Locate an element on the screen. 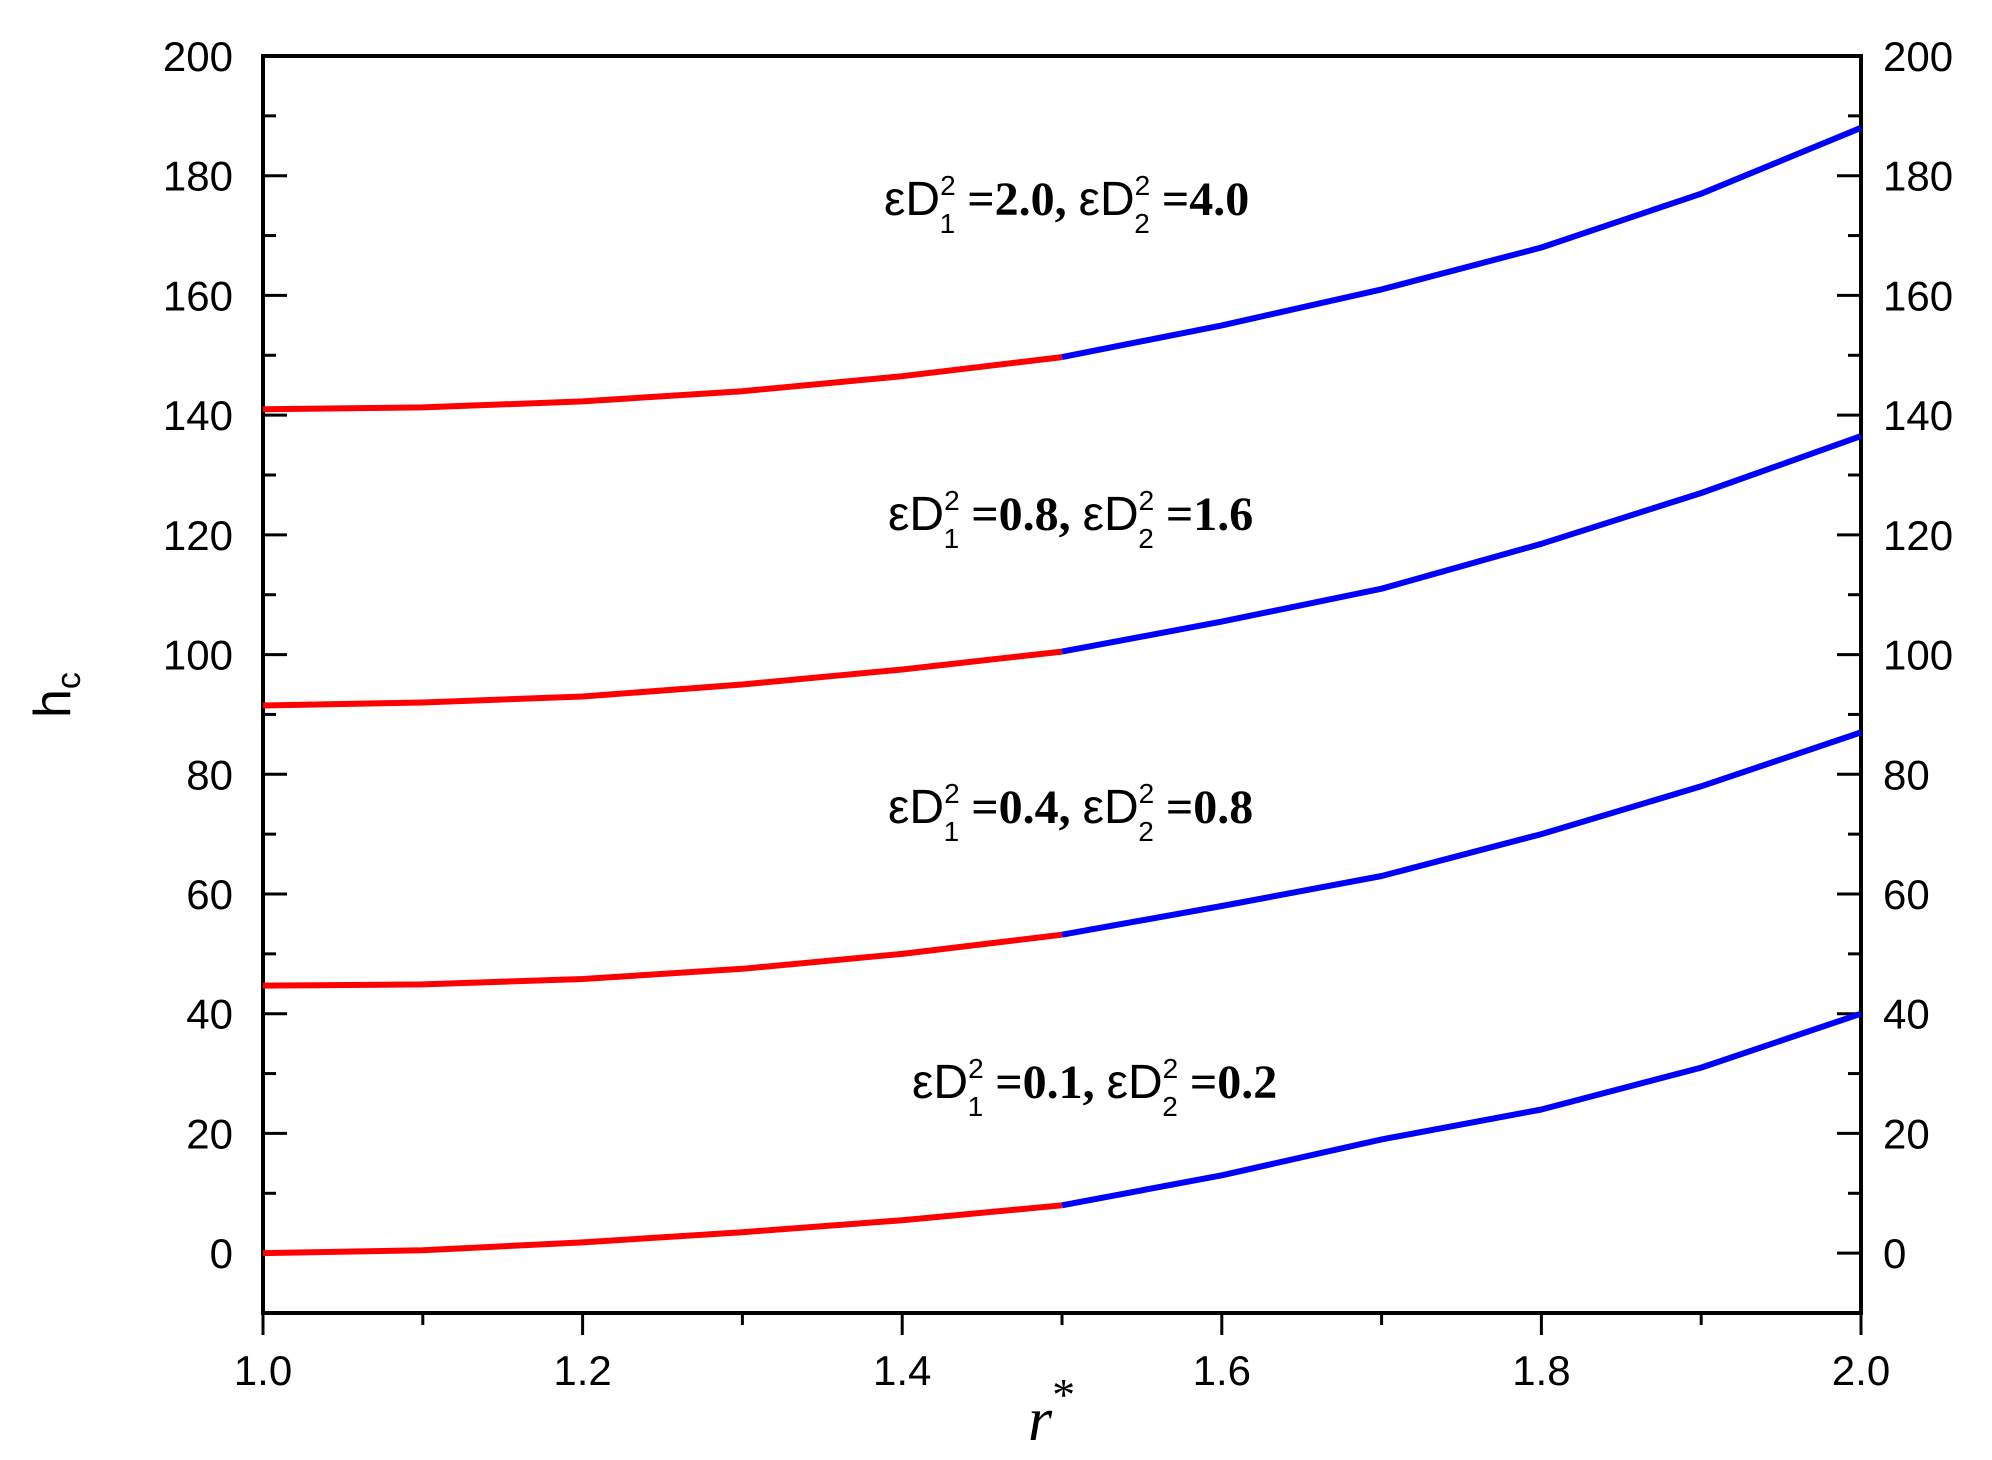 The image size is (1992, 1460). series-1-left-segment is located at coordinates (662, 960).